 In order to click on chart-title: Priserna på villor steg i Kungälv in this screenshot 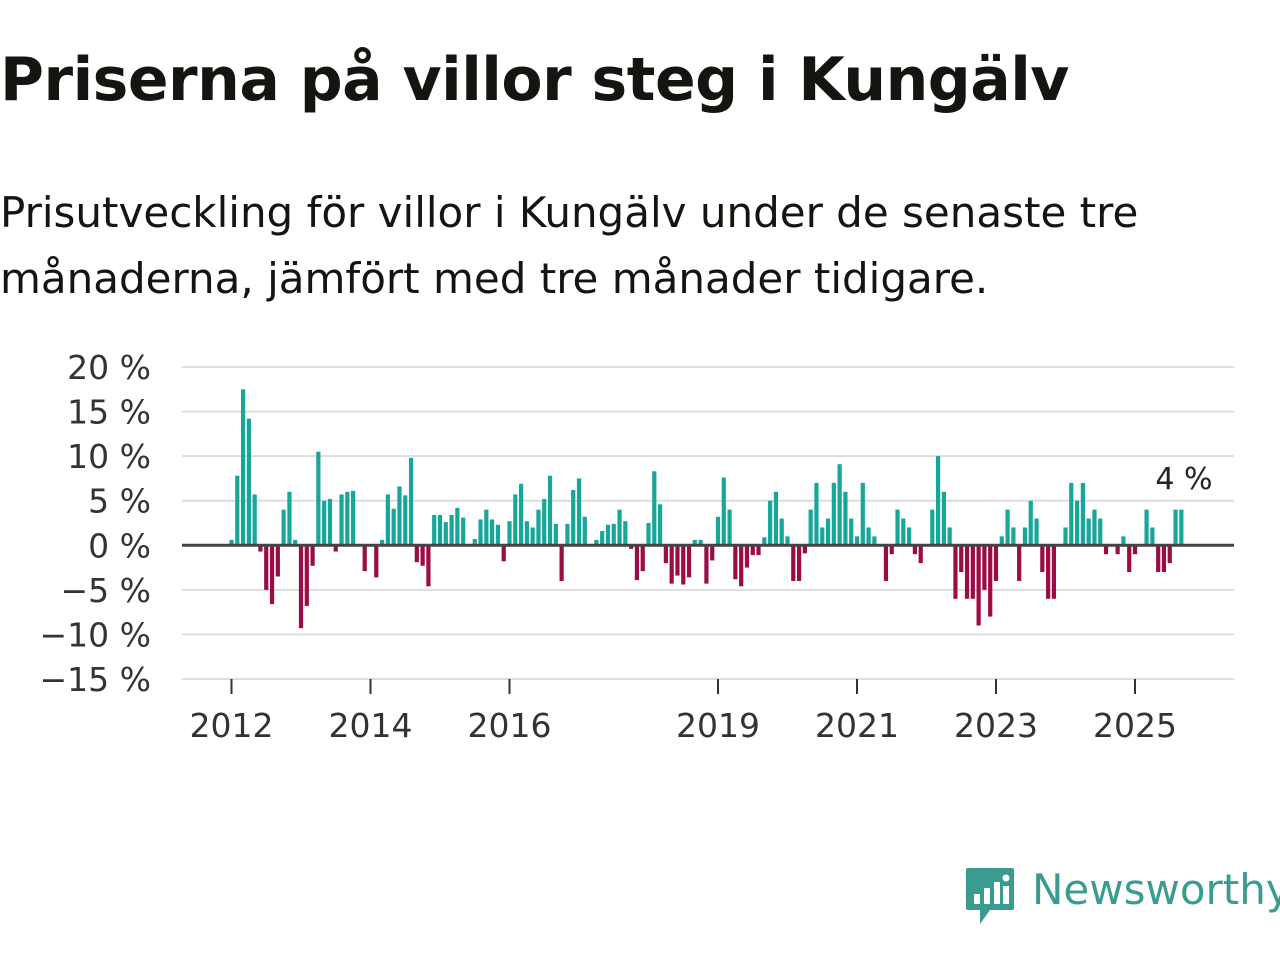, I will do `click(534, 80)`.